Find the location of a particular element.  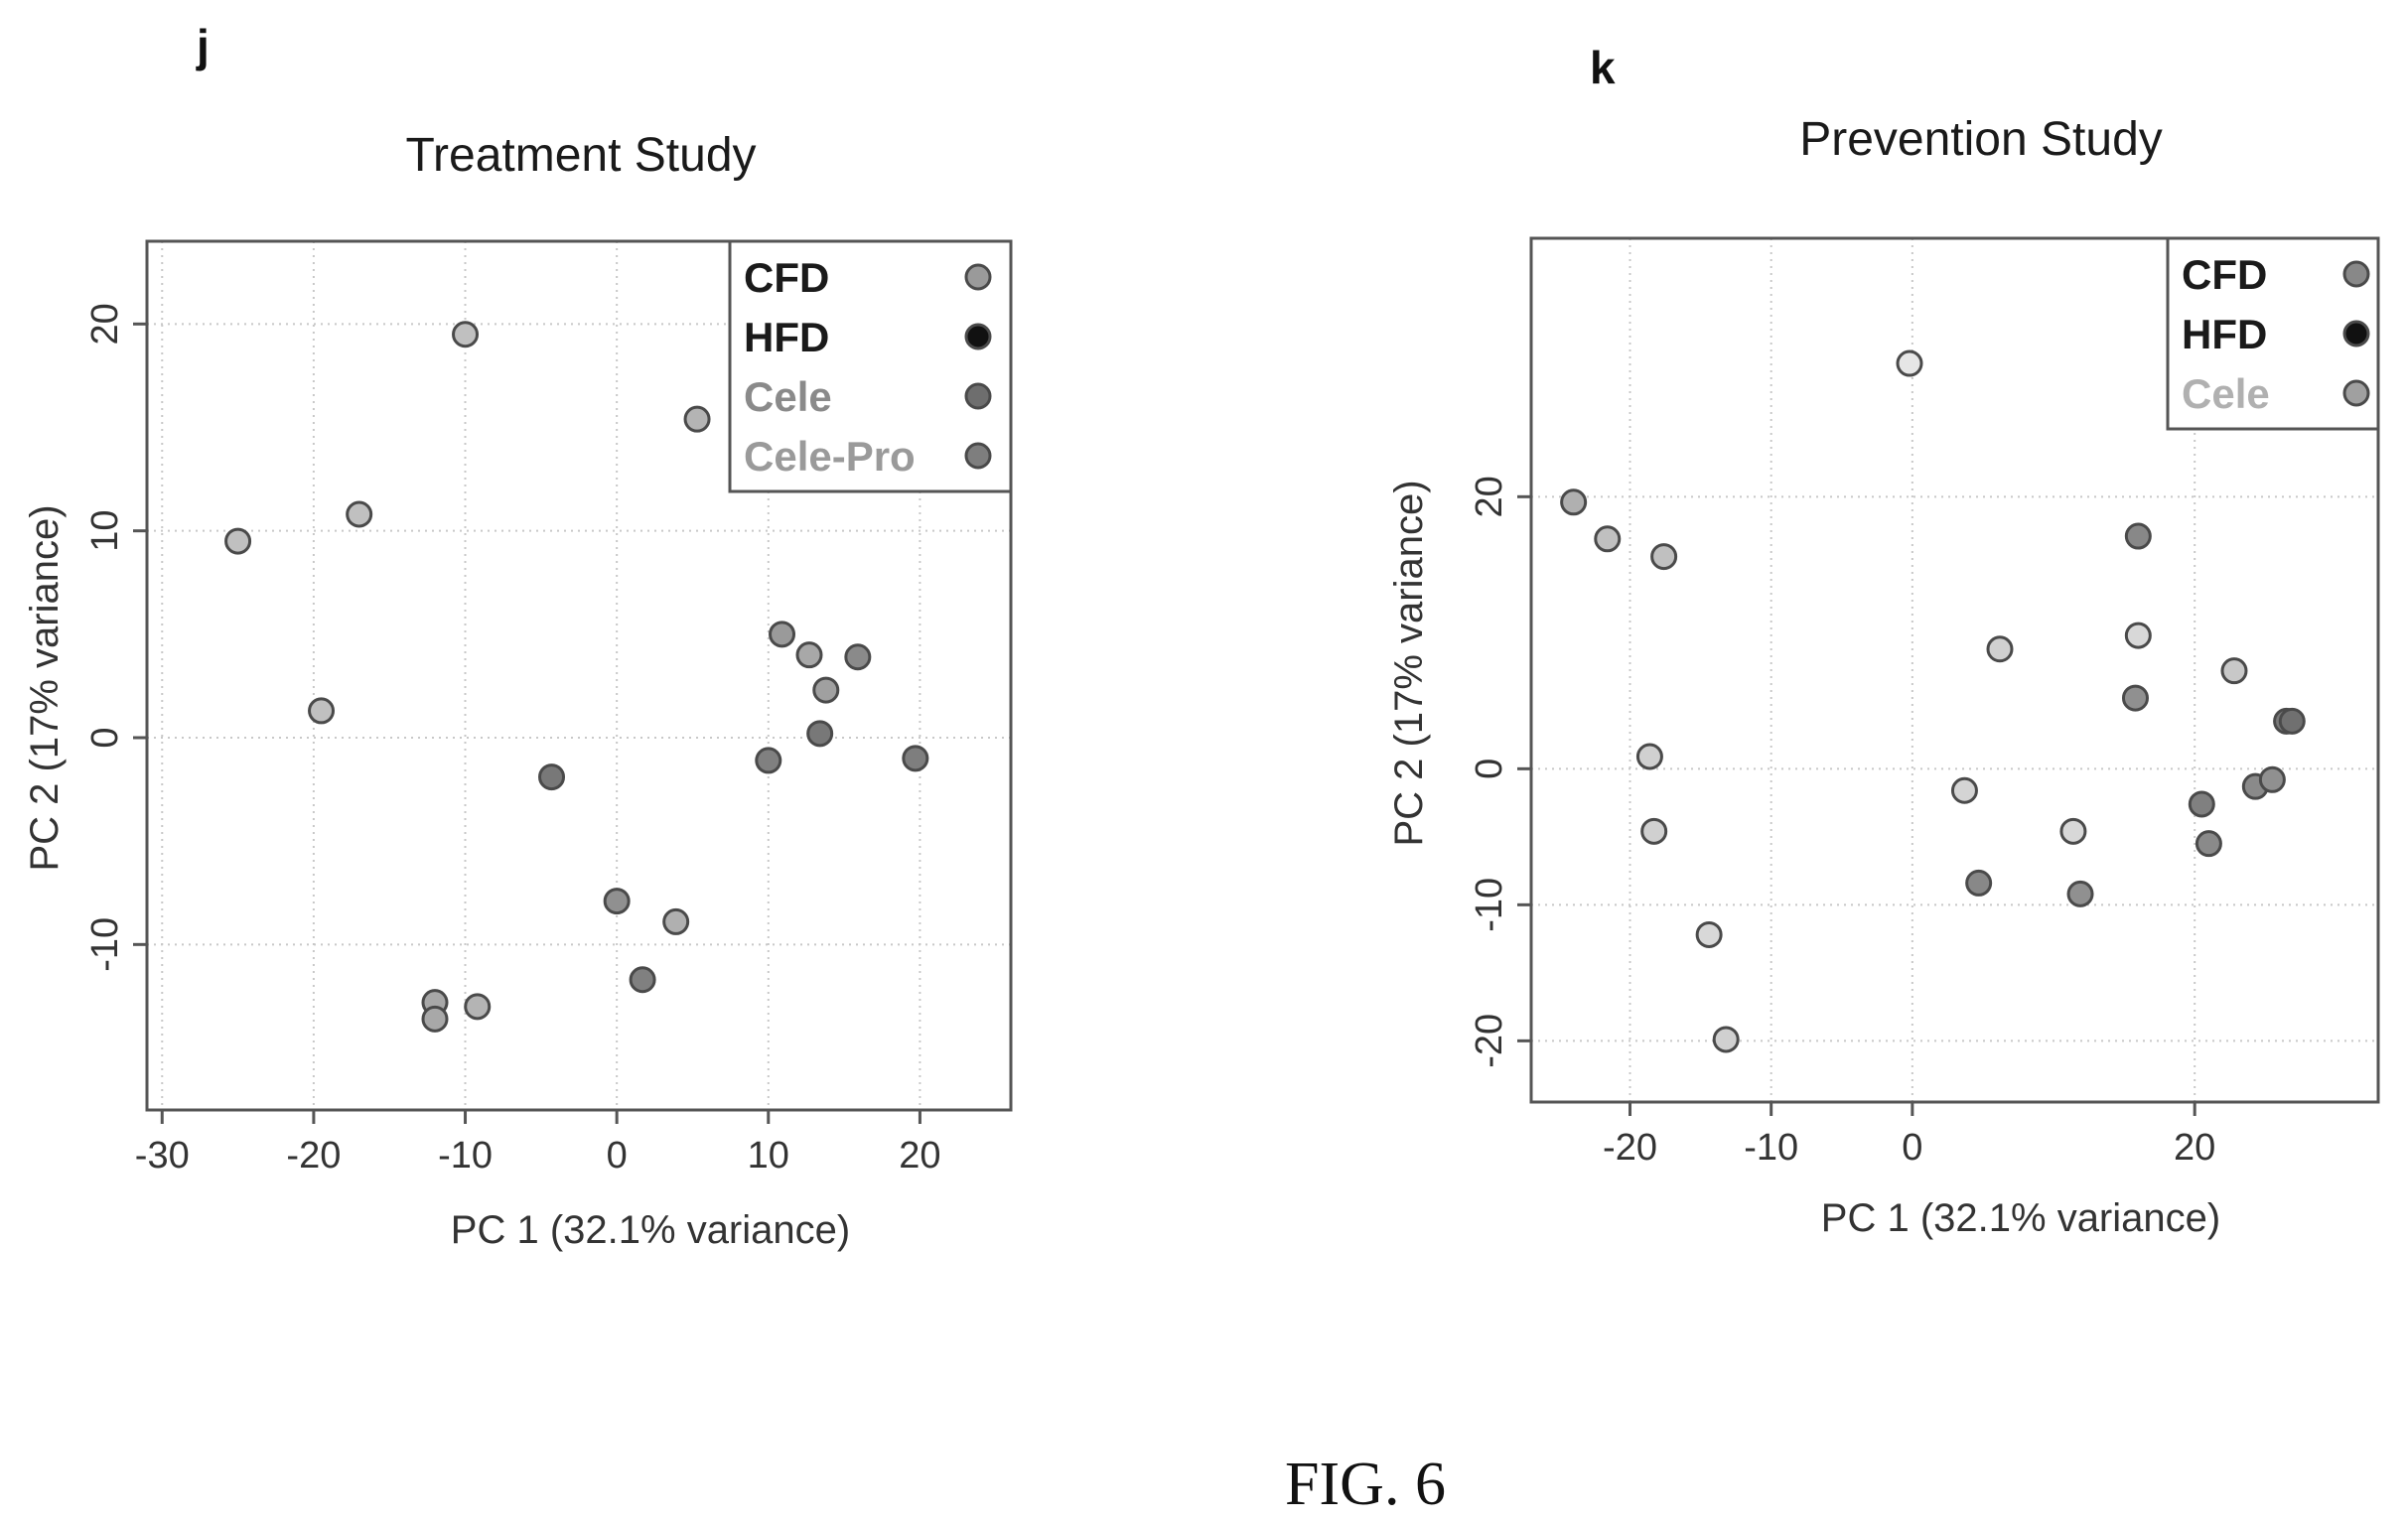

panel-k-x-axis-label: PC 1 (32.1% variance) is located at coordinates (2020, 1218).